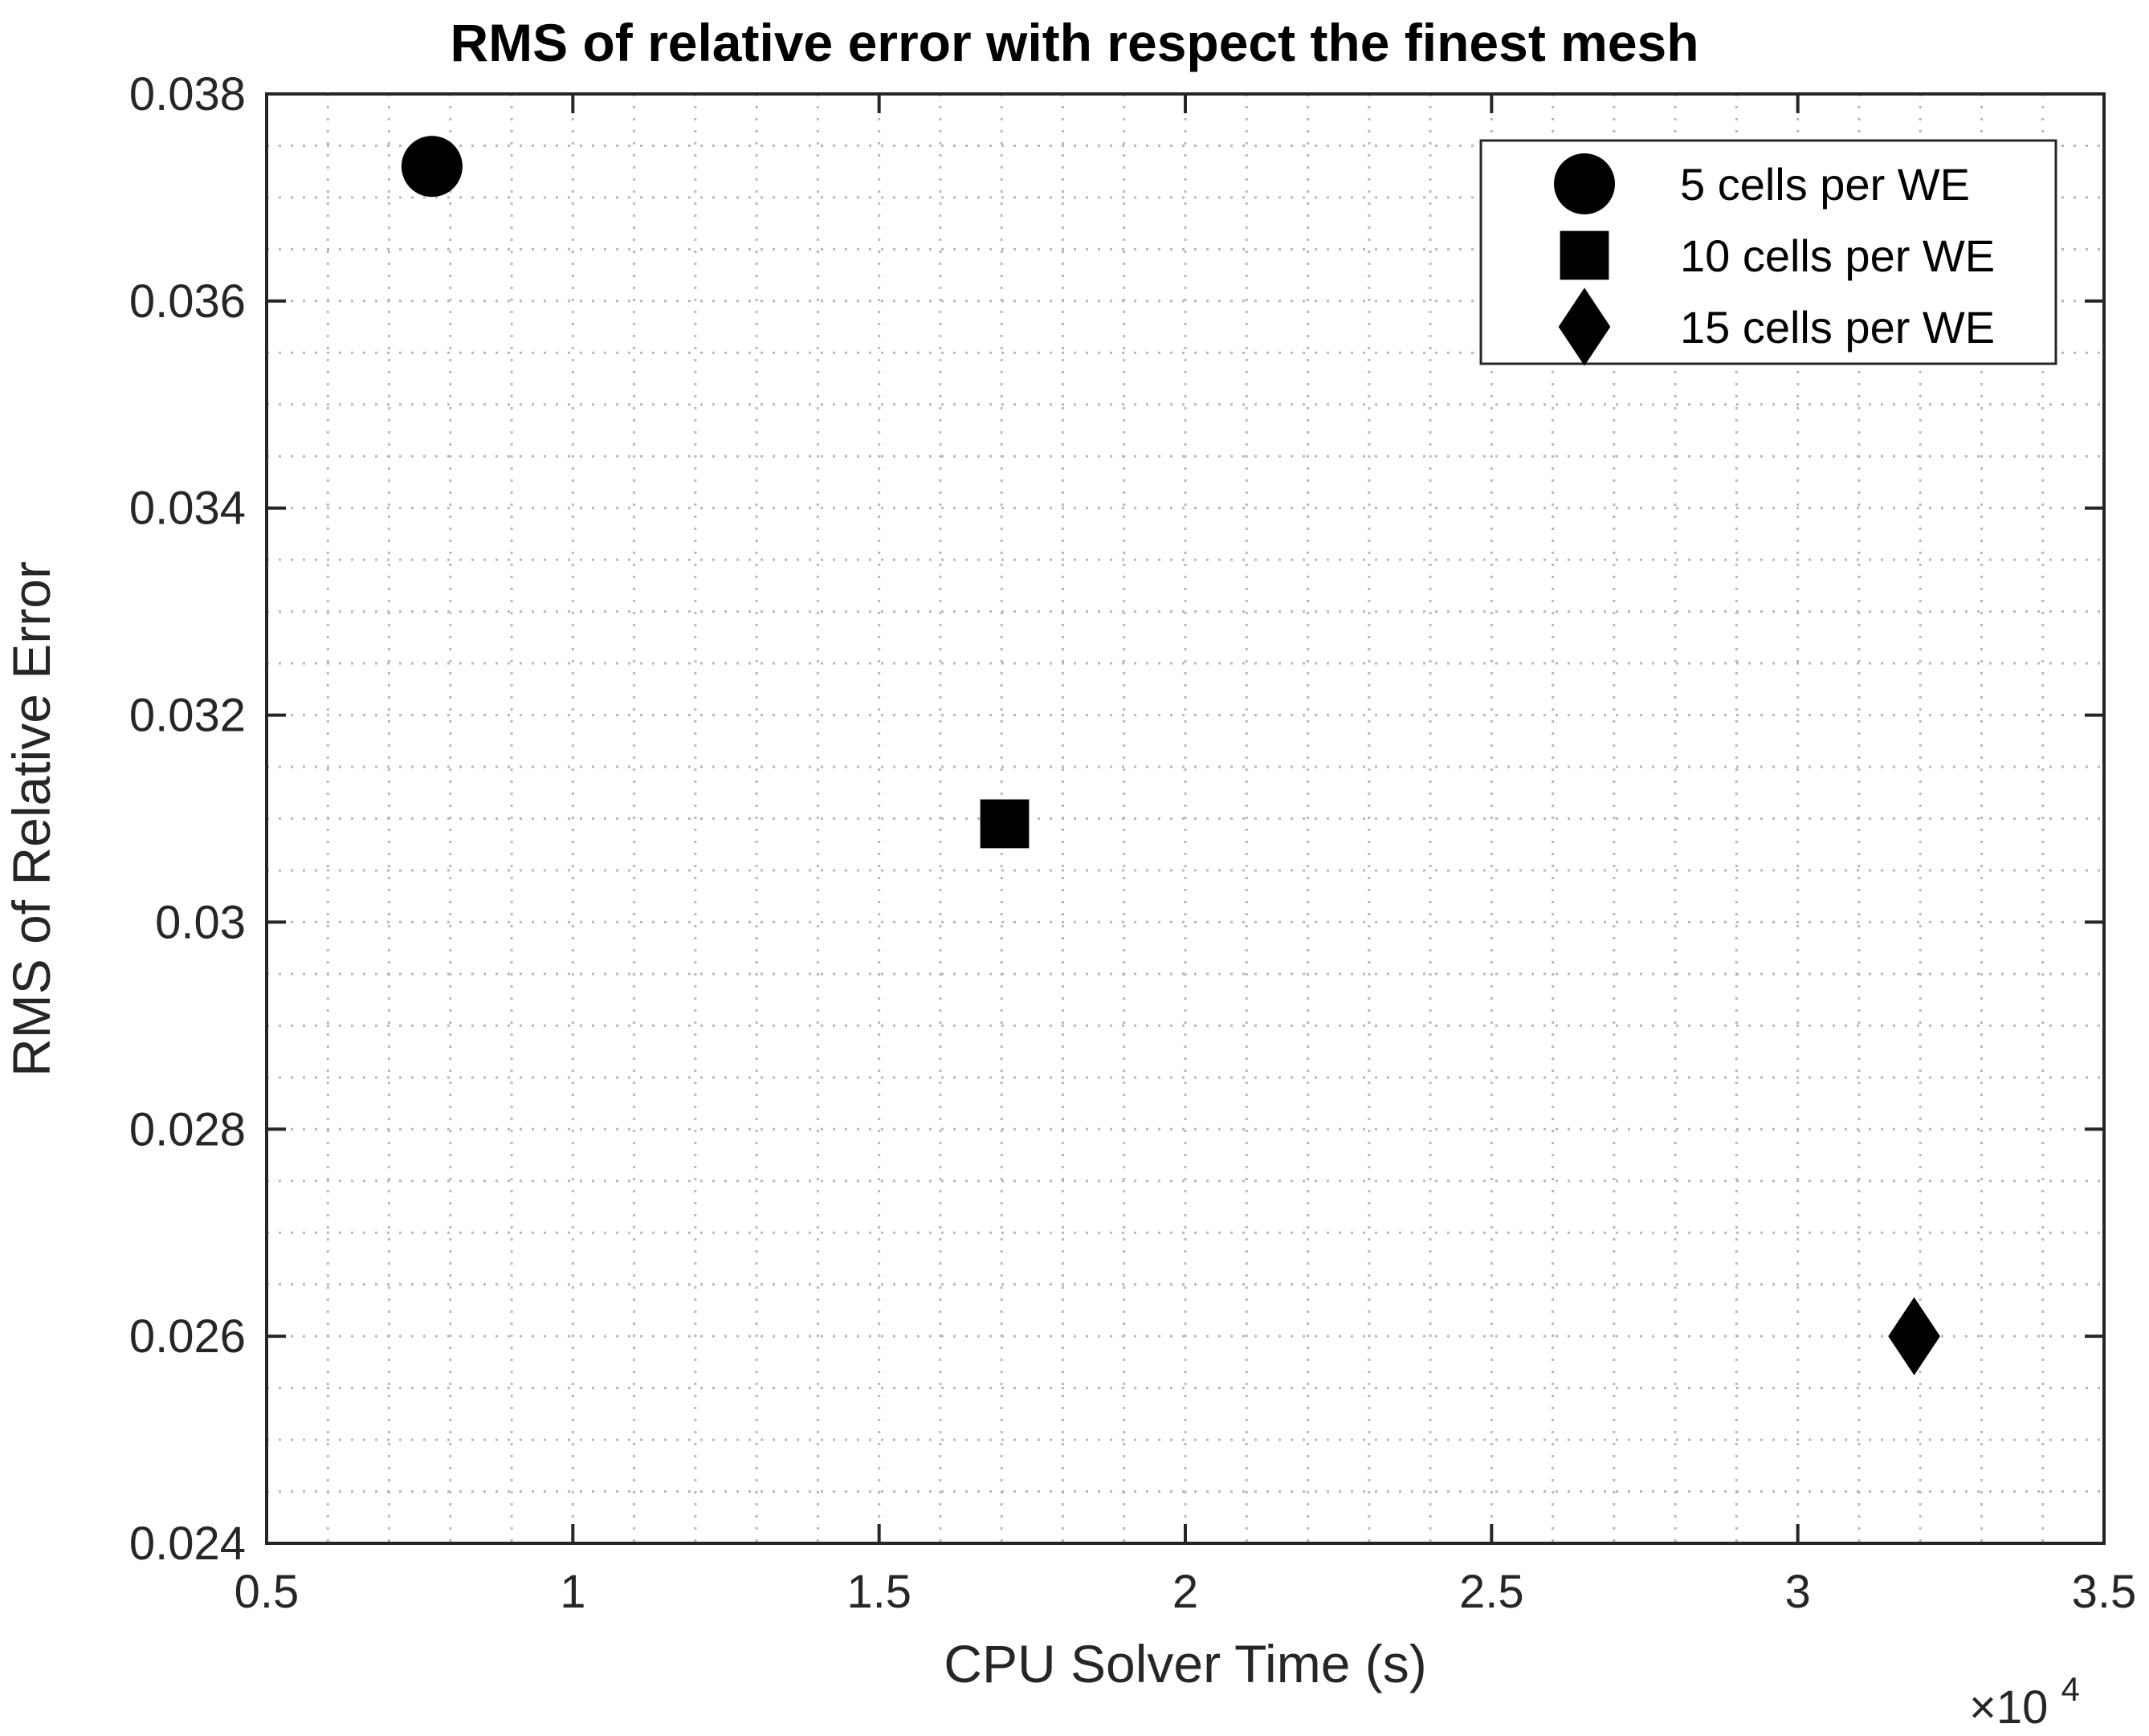 The height and width of the screenshot is (1736, 2149). What do you see at coordinates (1798, 1592) in the screenshot?
I see `x-tick-label: 3` at bounding box center [1798, 1592].